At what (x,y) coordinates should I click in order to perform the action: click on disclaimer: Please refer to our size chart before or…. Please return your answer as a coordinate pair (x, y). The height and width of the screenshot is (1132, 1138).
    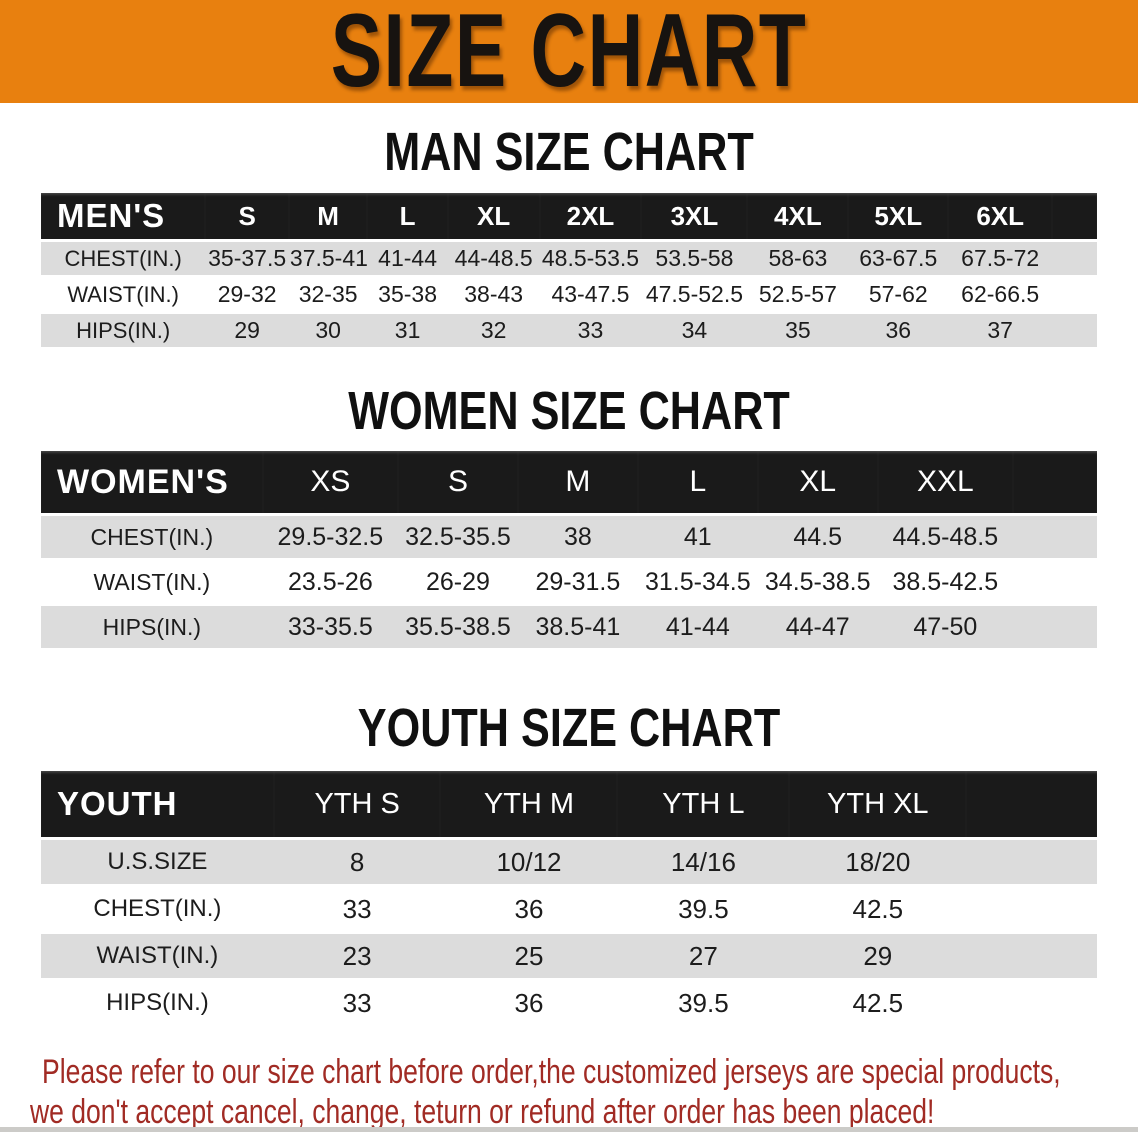
    Looking at the image, I should click on (584, 1092).